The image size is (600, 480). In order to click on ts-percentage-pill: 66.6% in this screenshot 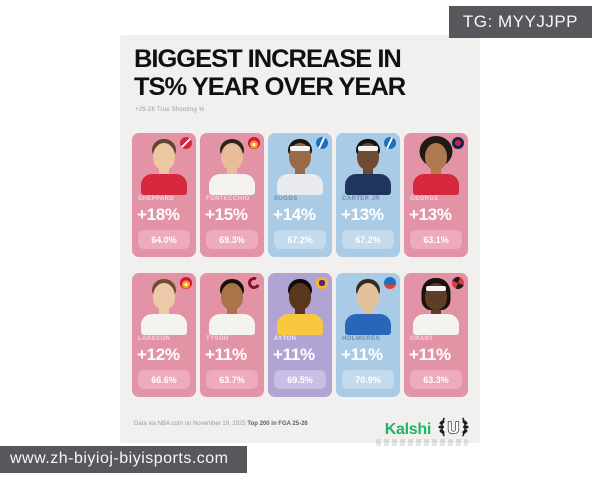, I will do `click(164, 379)`.